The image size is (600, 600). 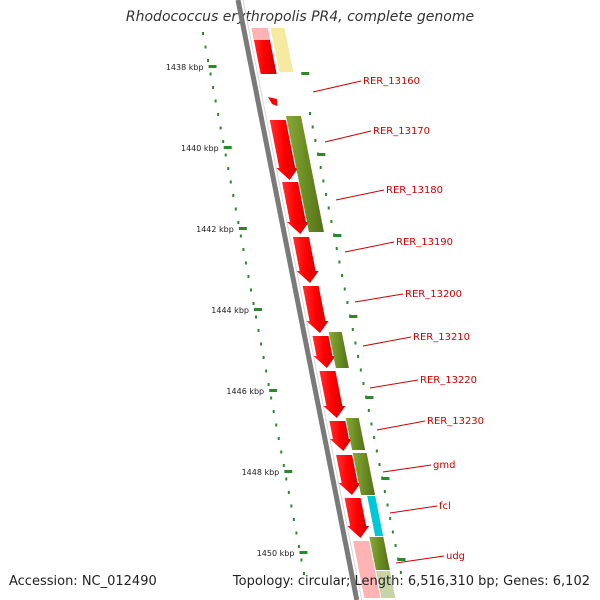 I want to click on gene-label: udg, so click(x=455, y=556).